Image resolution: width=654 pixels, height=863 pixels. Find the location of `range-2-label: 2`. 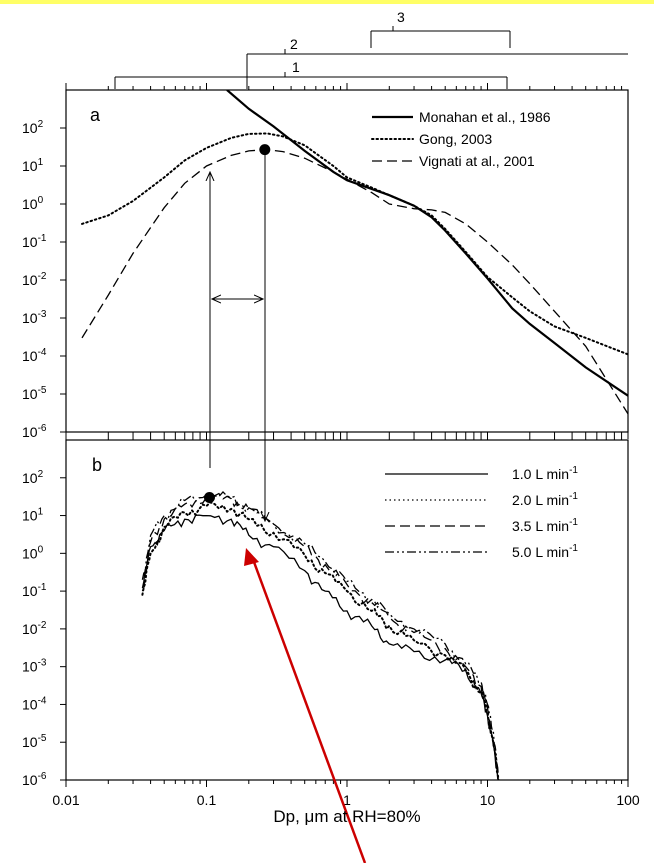

range-2-label: 2 is located at coordinates (294, 44).